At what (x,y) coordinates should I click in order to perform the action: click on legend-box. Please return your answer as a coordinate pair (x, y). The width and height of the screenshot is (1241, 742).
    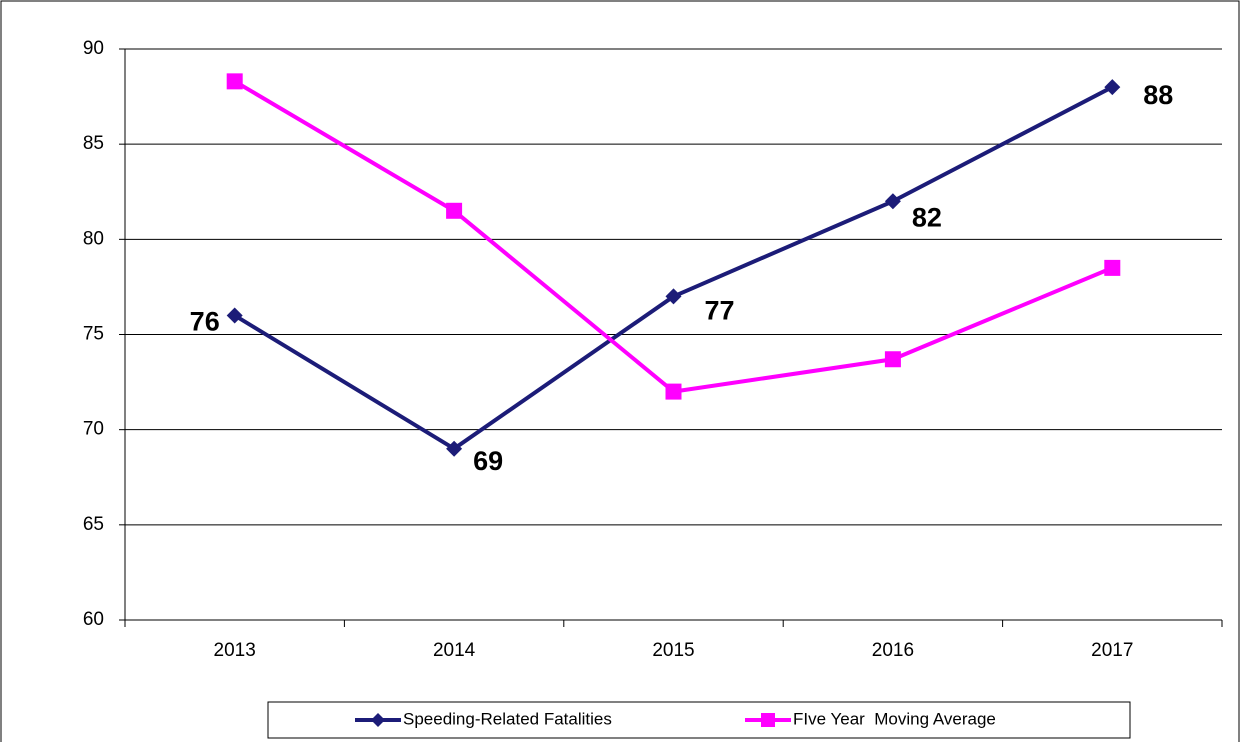
    Looking at the image, I should click on (699, 720).